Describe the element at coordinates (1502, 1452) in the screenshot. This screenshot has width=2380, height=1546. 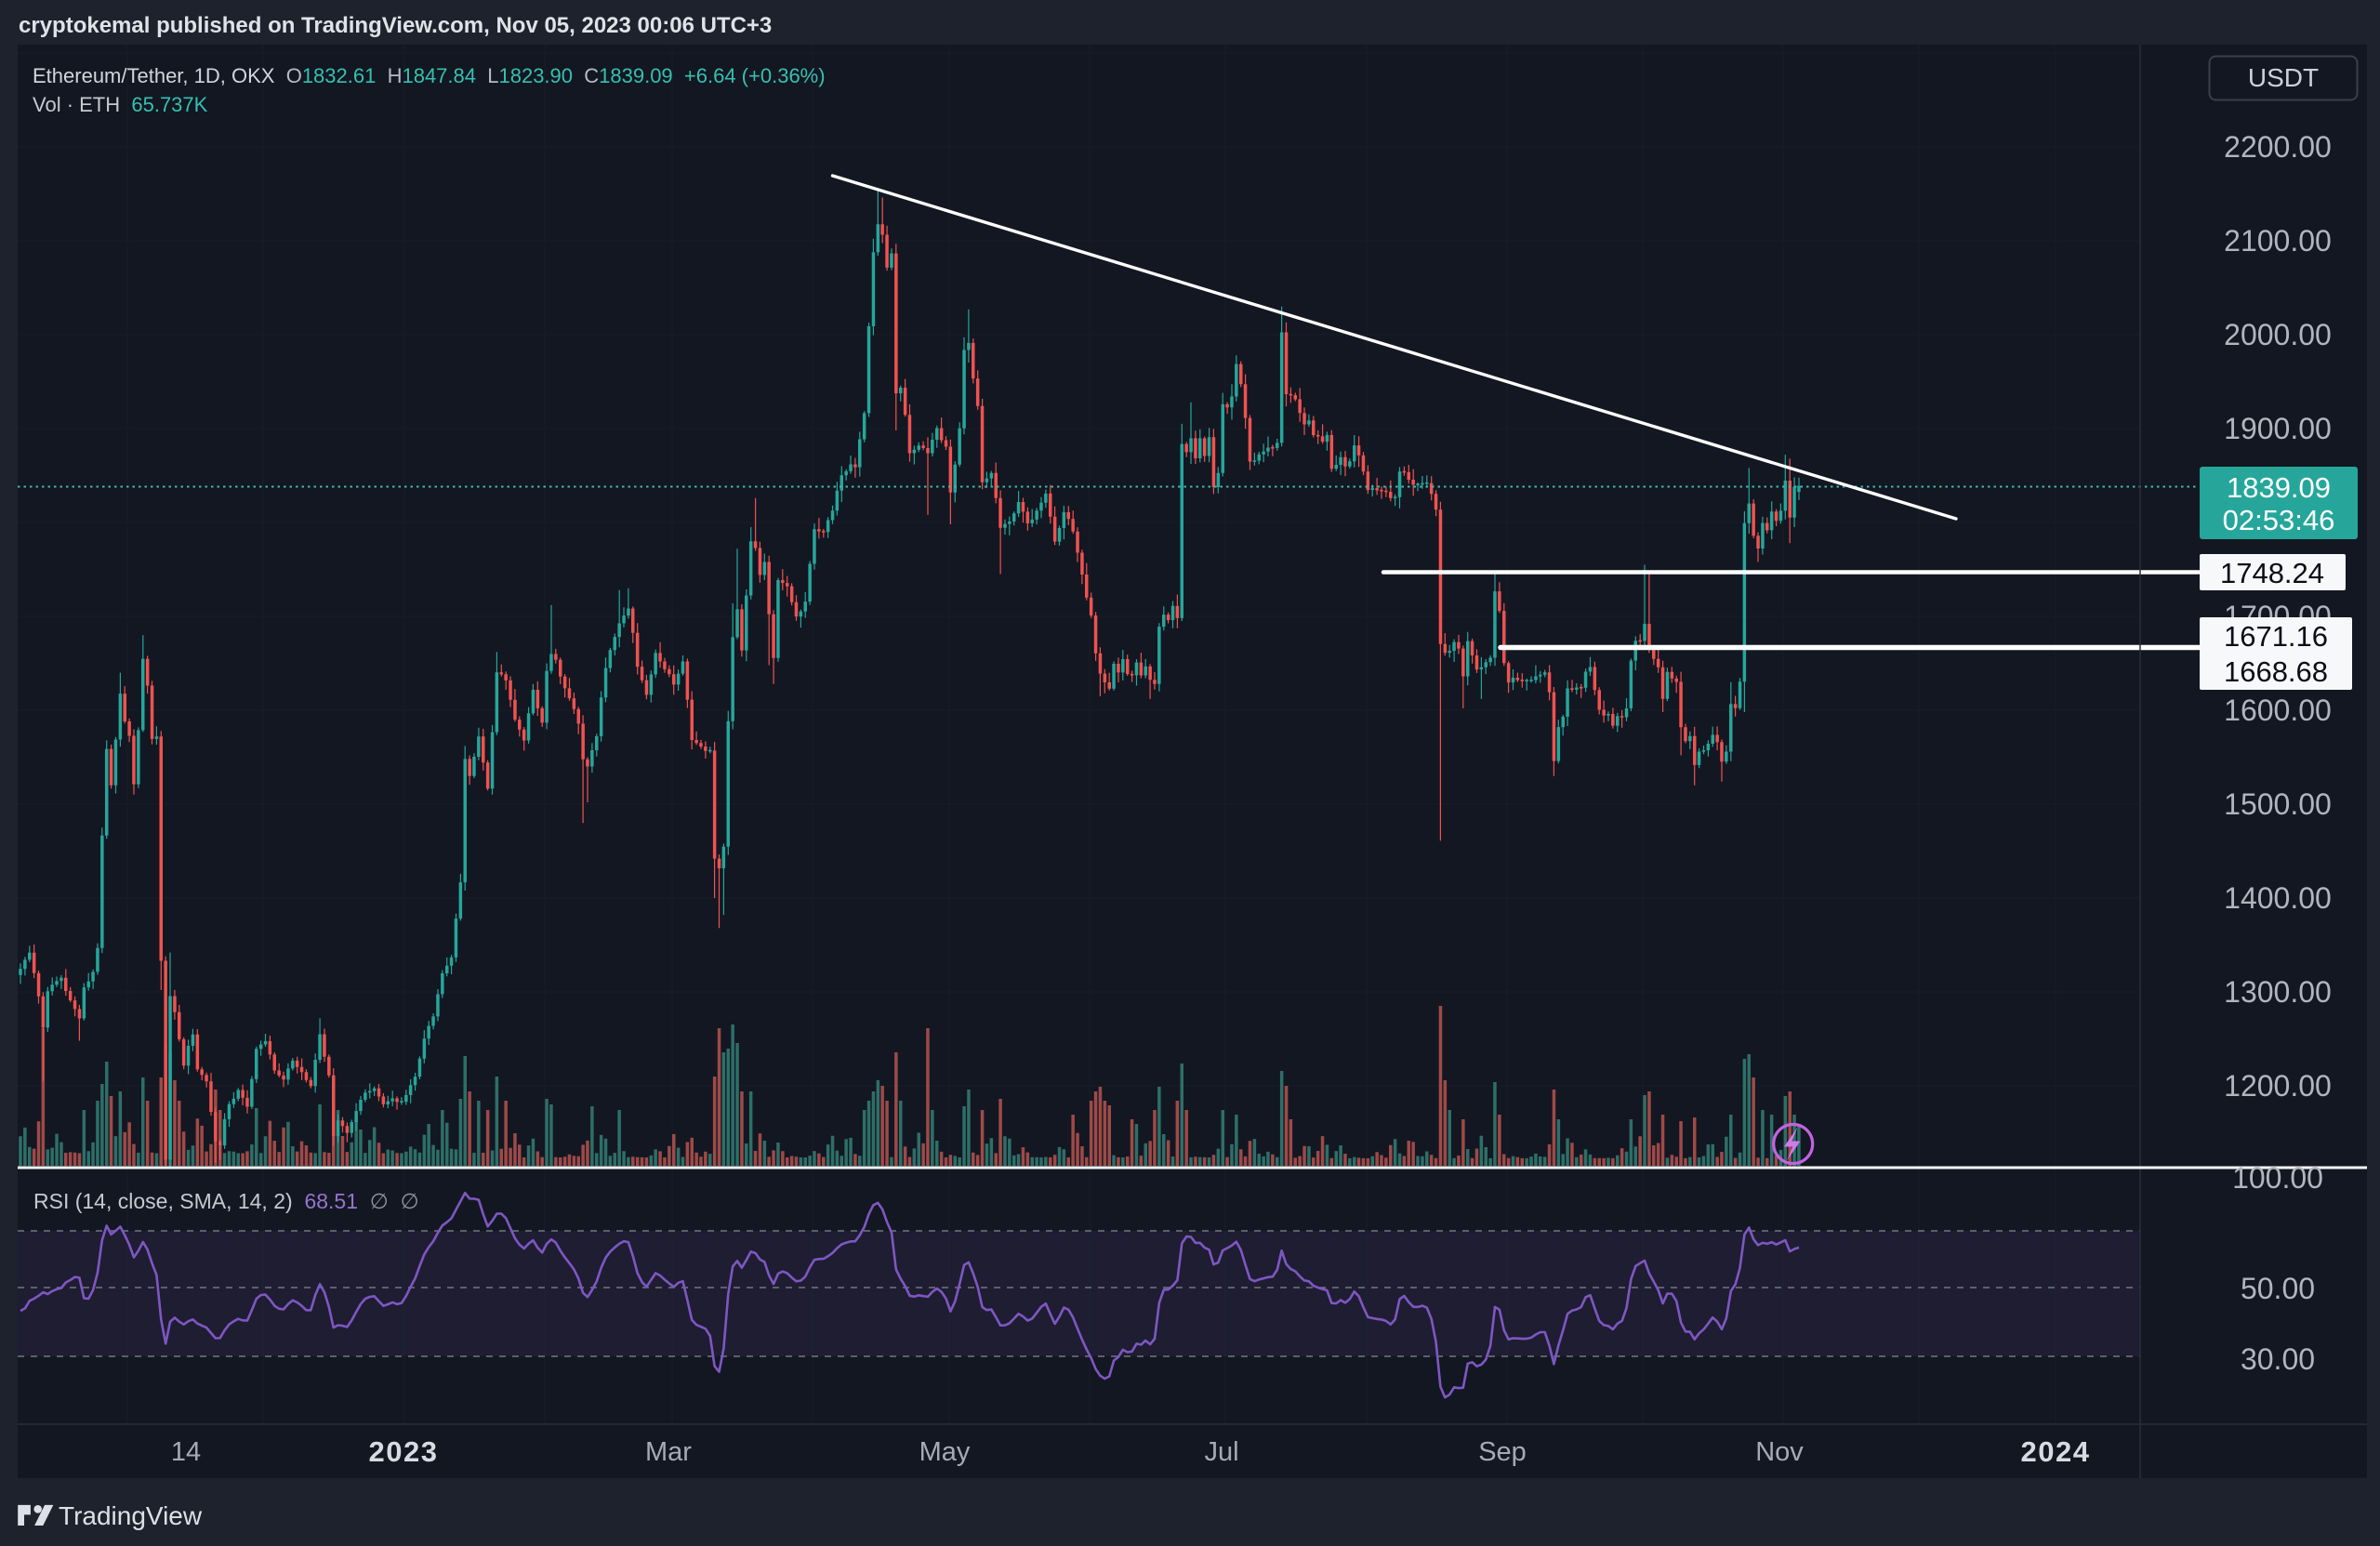
I see `svg-text: Sep` at that location.